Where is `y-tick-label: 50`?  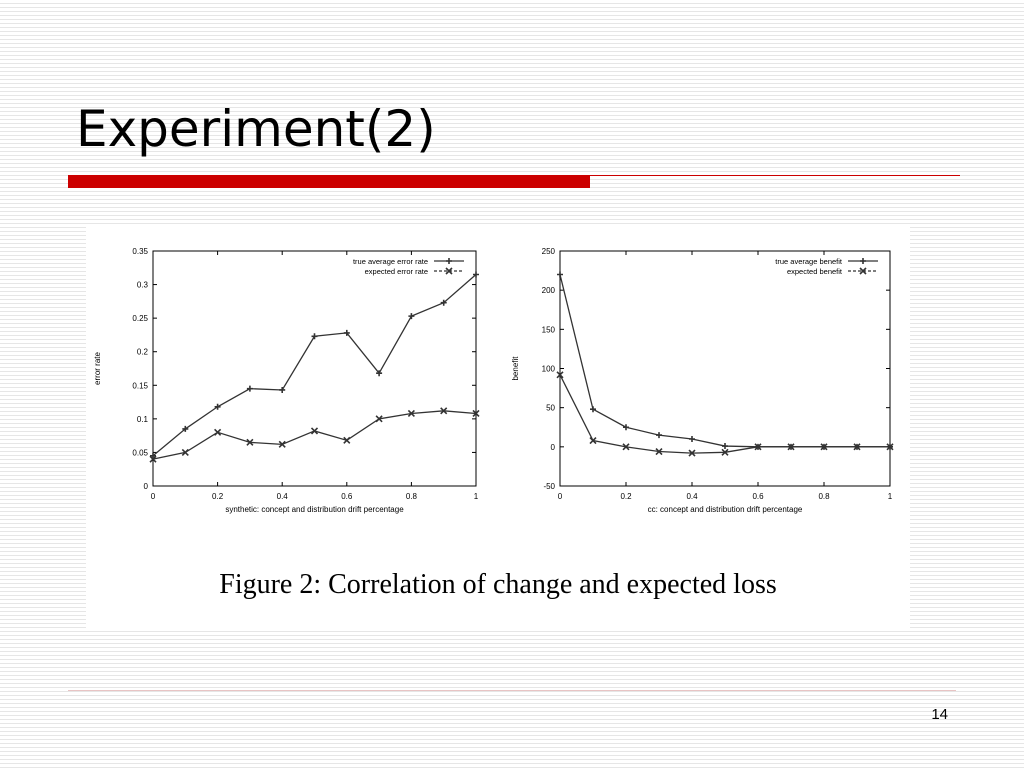 y-tick-label: 50 is located at coordinates (550, 408).